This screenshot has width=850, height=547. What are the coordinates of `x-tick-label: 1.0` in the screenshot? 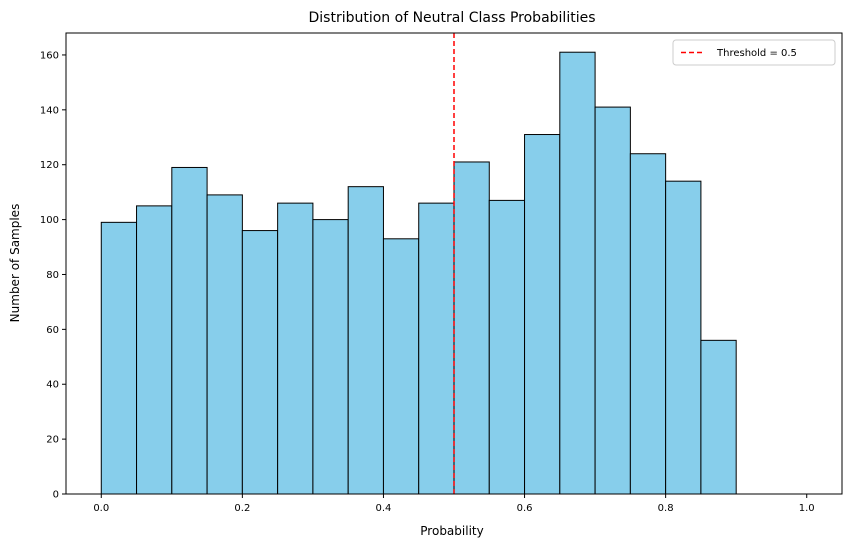 It's located at (807, 508).